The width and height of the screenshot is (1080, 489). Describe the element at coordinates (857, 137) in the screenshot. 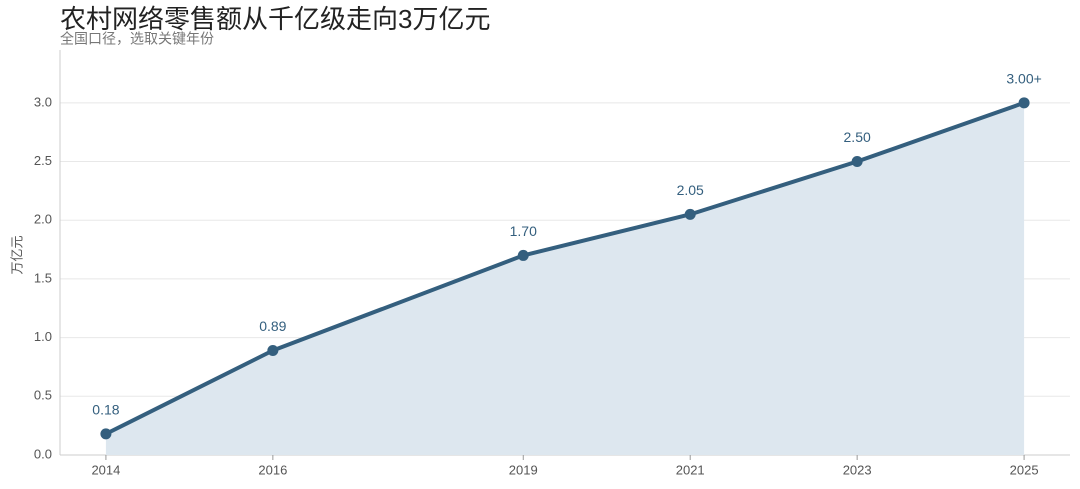

I see `value-label: 2.50` at that location.